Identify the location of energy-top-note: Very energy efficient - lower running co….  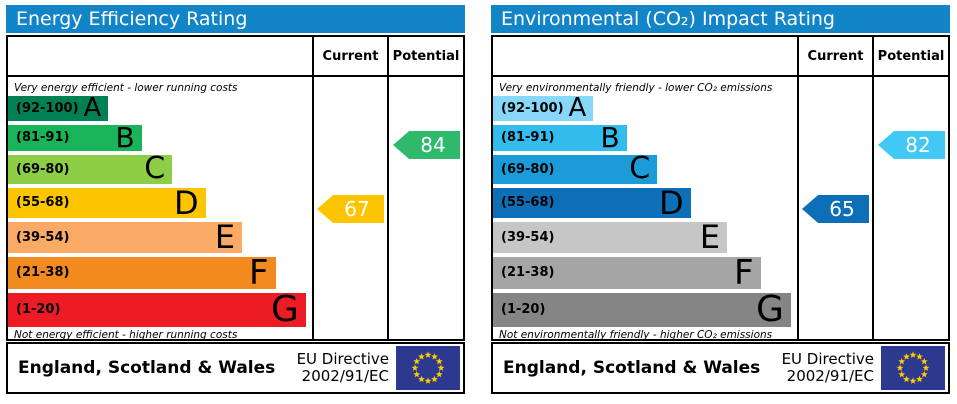
(126, 88).